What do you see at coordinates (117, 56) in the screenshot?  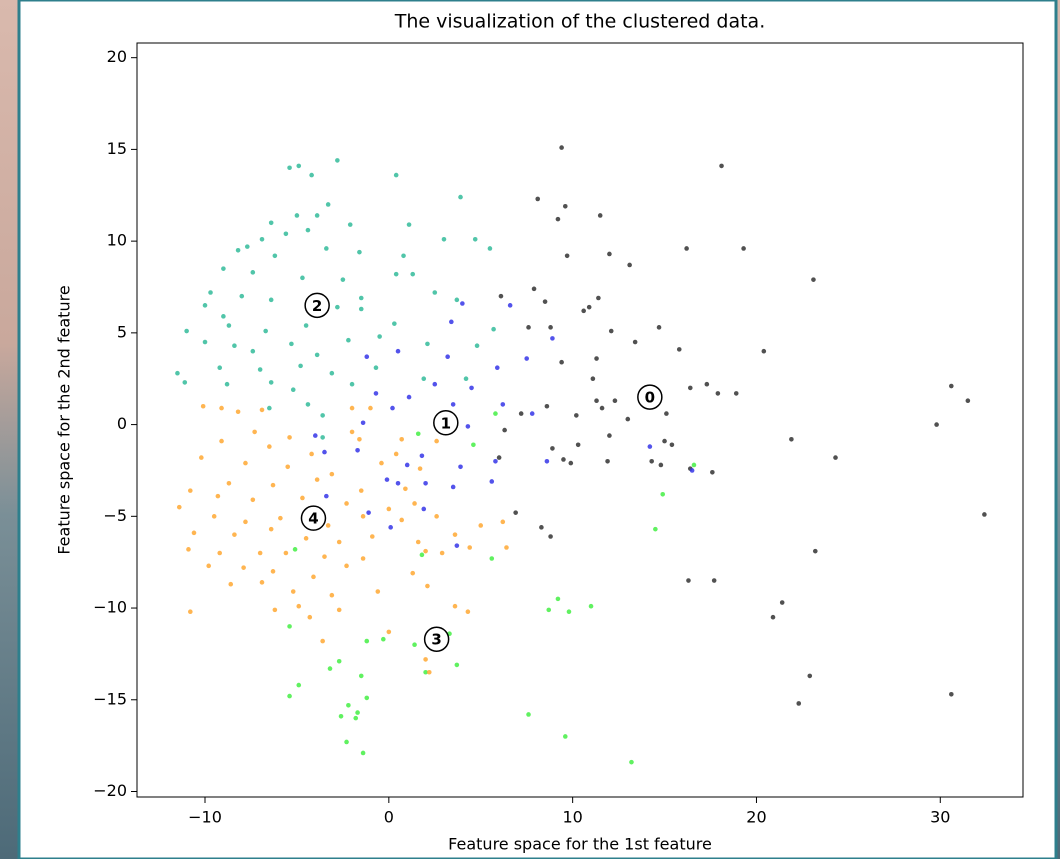 I see `y-tick-label: 20` at bounding box center [117, 56].